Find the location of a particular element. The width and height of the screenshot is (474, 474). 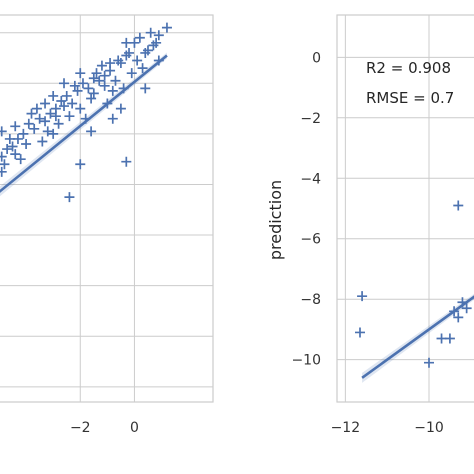

right-points is located at coordinates (413, 284).